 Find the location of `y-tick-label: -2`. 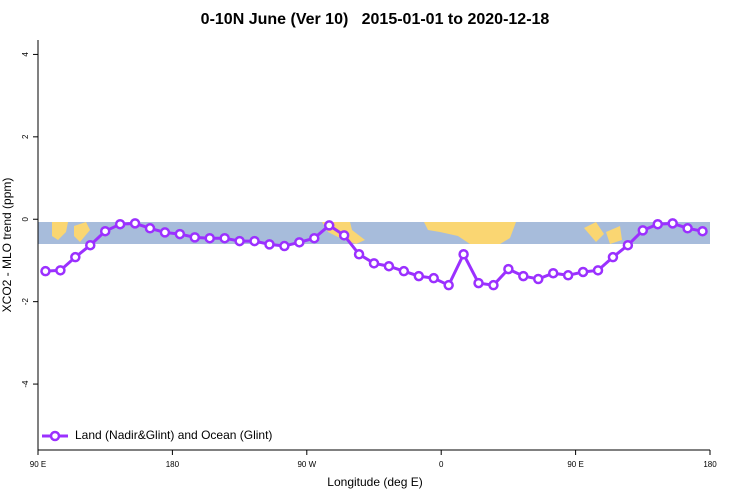

y-tick-label: -2 is located at coordinates (25, 302).